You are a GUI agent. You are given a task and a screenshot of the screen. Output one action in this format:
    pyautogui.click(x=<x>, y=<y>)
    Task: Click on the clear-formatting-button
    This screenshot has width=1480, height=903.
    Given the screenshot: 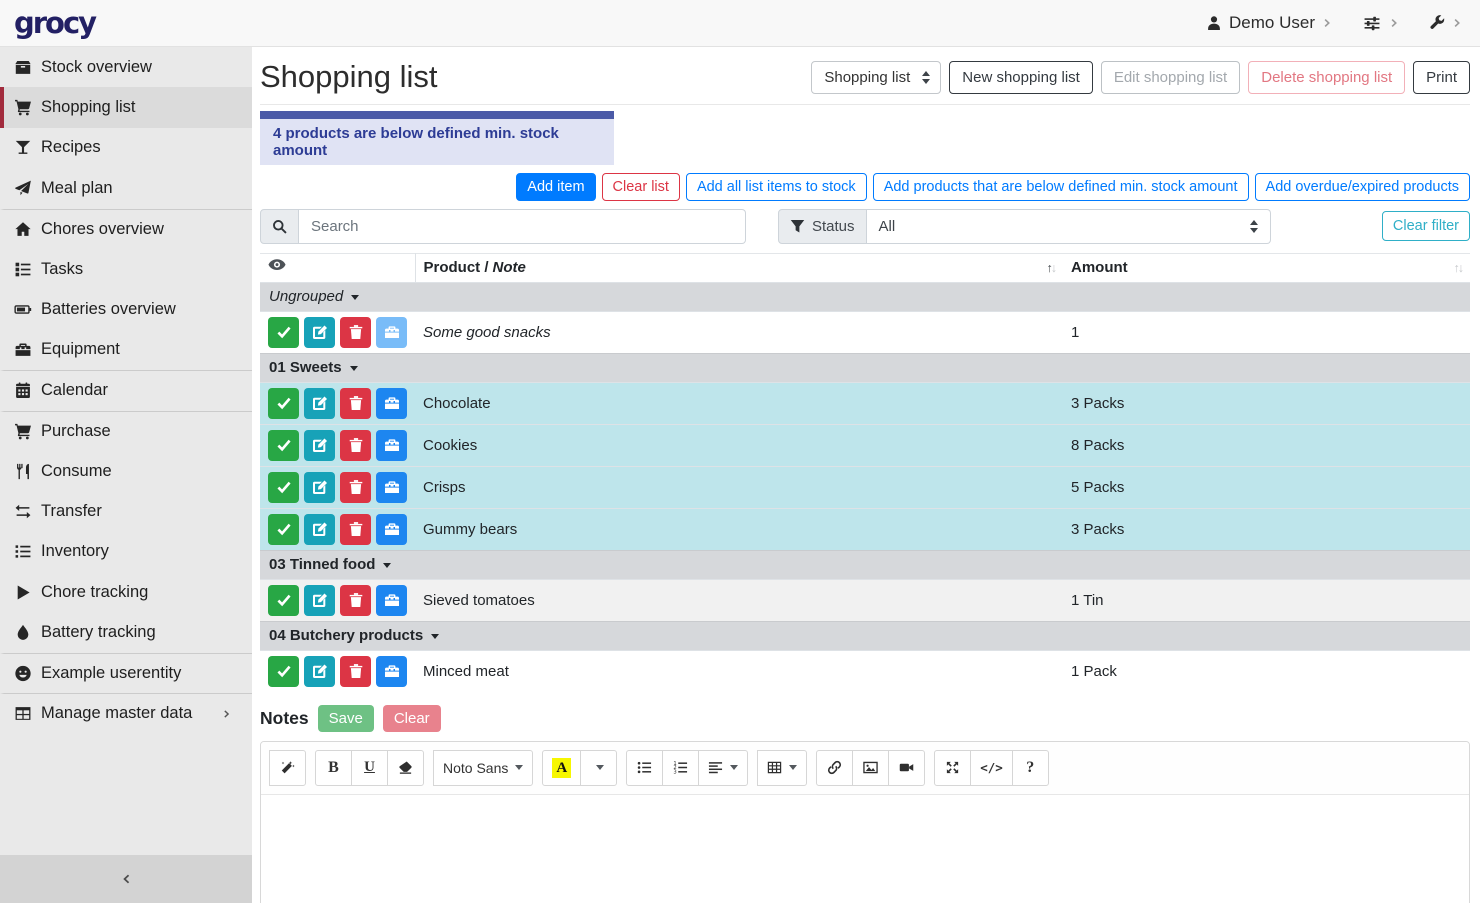 What is the action you would take?
    pyautogui.click(x=405, y=767)
    